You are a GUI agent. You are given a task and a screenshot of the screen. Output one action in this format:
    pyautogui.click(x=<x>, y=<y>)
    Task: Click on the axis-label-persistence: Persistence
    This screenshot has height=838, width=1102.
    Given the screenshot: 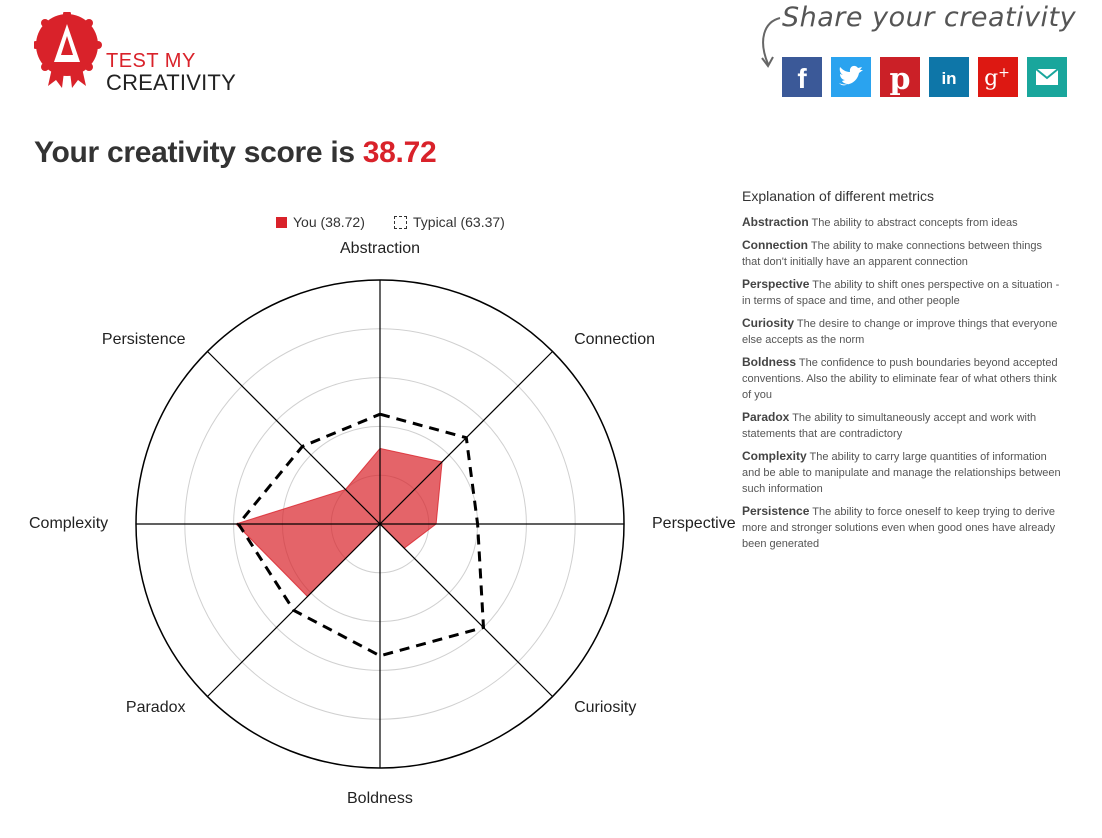 What is the action you would take?
    pyautogui.click(x=143, y=340)
    